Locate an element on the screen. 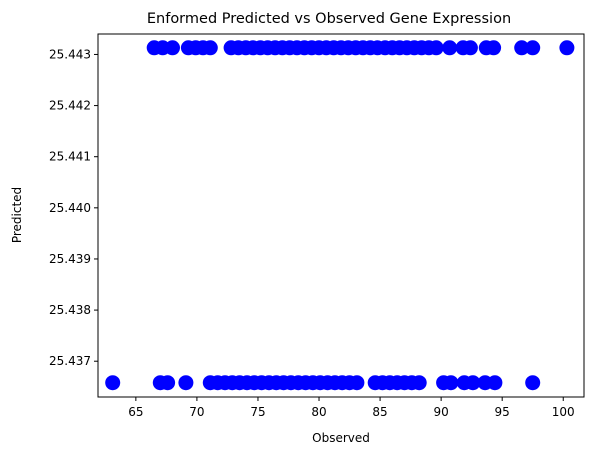 The width and height of the screenshot is (593, 455). x-tick-label: 80 is located at coordinates (318, 412).